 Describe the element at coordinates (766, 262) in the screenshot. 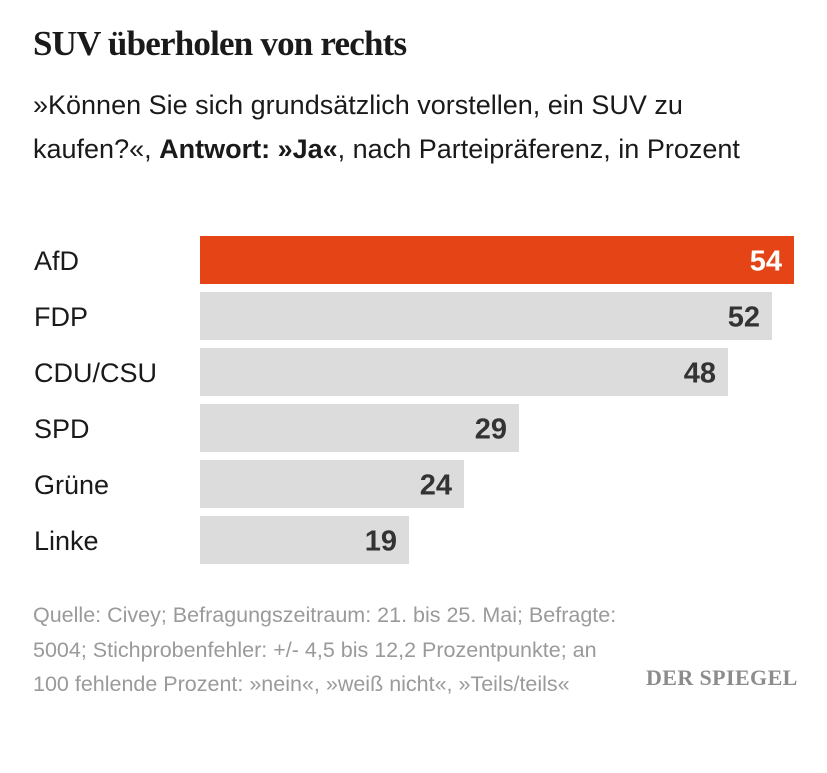

I see `value-label-afd: 54` at that location.